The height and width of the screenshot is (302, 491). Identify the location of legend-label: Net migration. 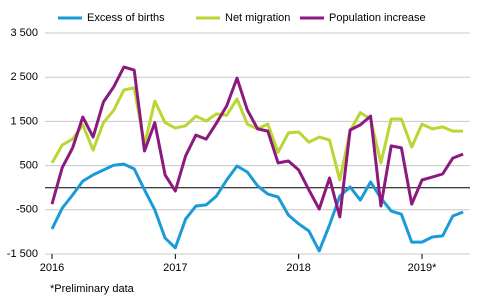
(257, 18).